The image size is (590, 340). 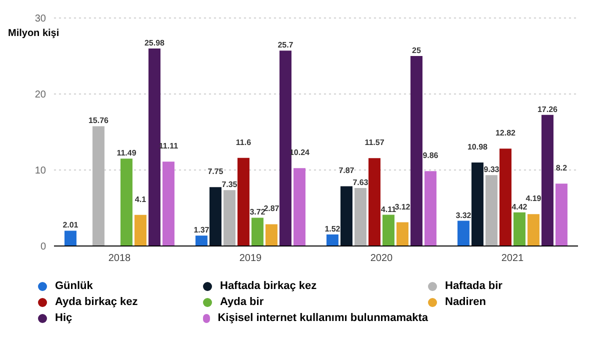 What do you see at coordinates (120, 258) in the screenshot?
I see `x-tick-label: 2018` at bounding box center [120, 258].